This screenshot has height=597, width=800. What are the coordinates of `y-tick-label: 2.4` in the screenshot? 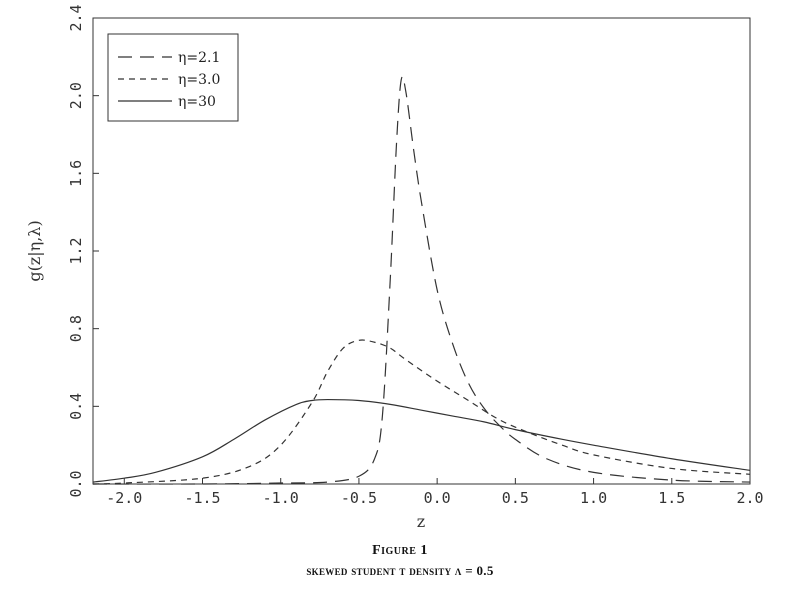 It's located at (76, 17).